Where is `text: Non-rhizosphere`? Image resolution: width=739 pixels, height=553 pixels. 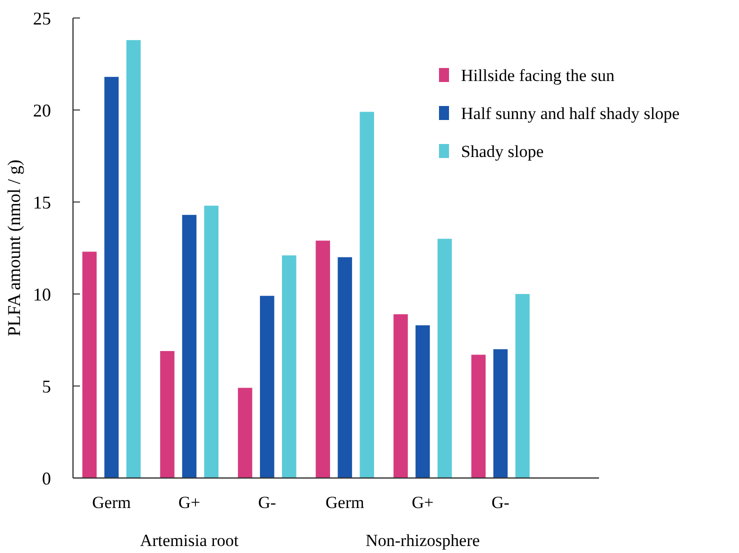 text: Non-rhizosphere is located at coordinates (423, 540).